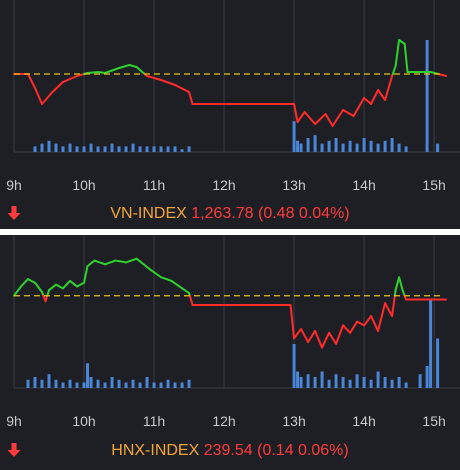 The height and width of the screenshot is (470, 460). I want to click on hnx-x-tick-label: 14h, so click(363, 421).